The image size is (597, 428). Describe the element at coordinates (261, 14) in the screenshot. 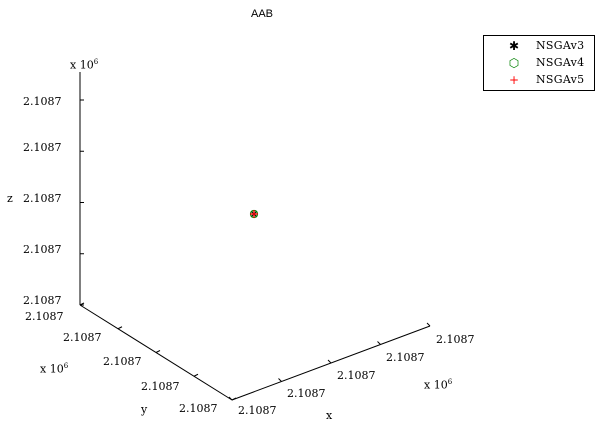

I see `chart-title: AAB` at that location.